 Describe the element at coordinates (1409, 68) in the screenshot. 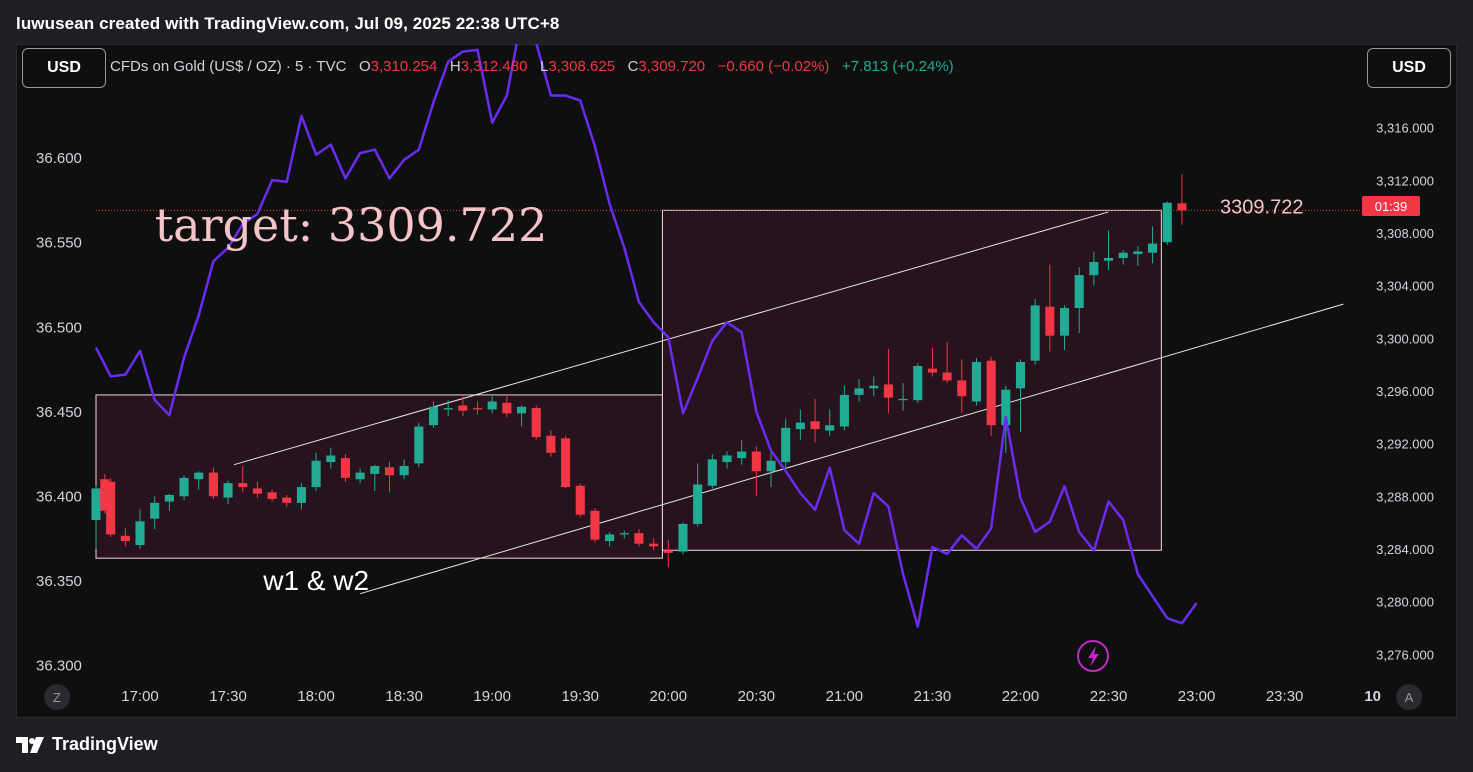

I see `right-currency-button: USD` at that location.